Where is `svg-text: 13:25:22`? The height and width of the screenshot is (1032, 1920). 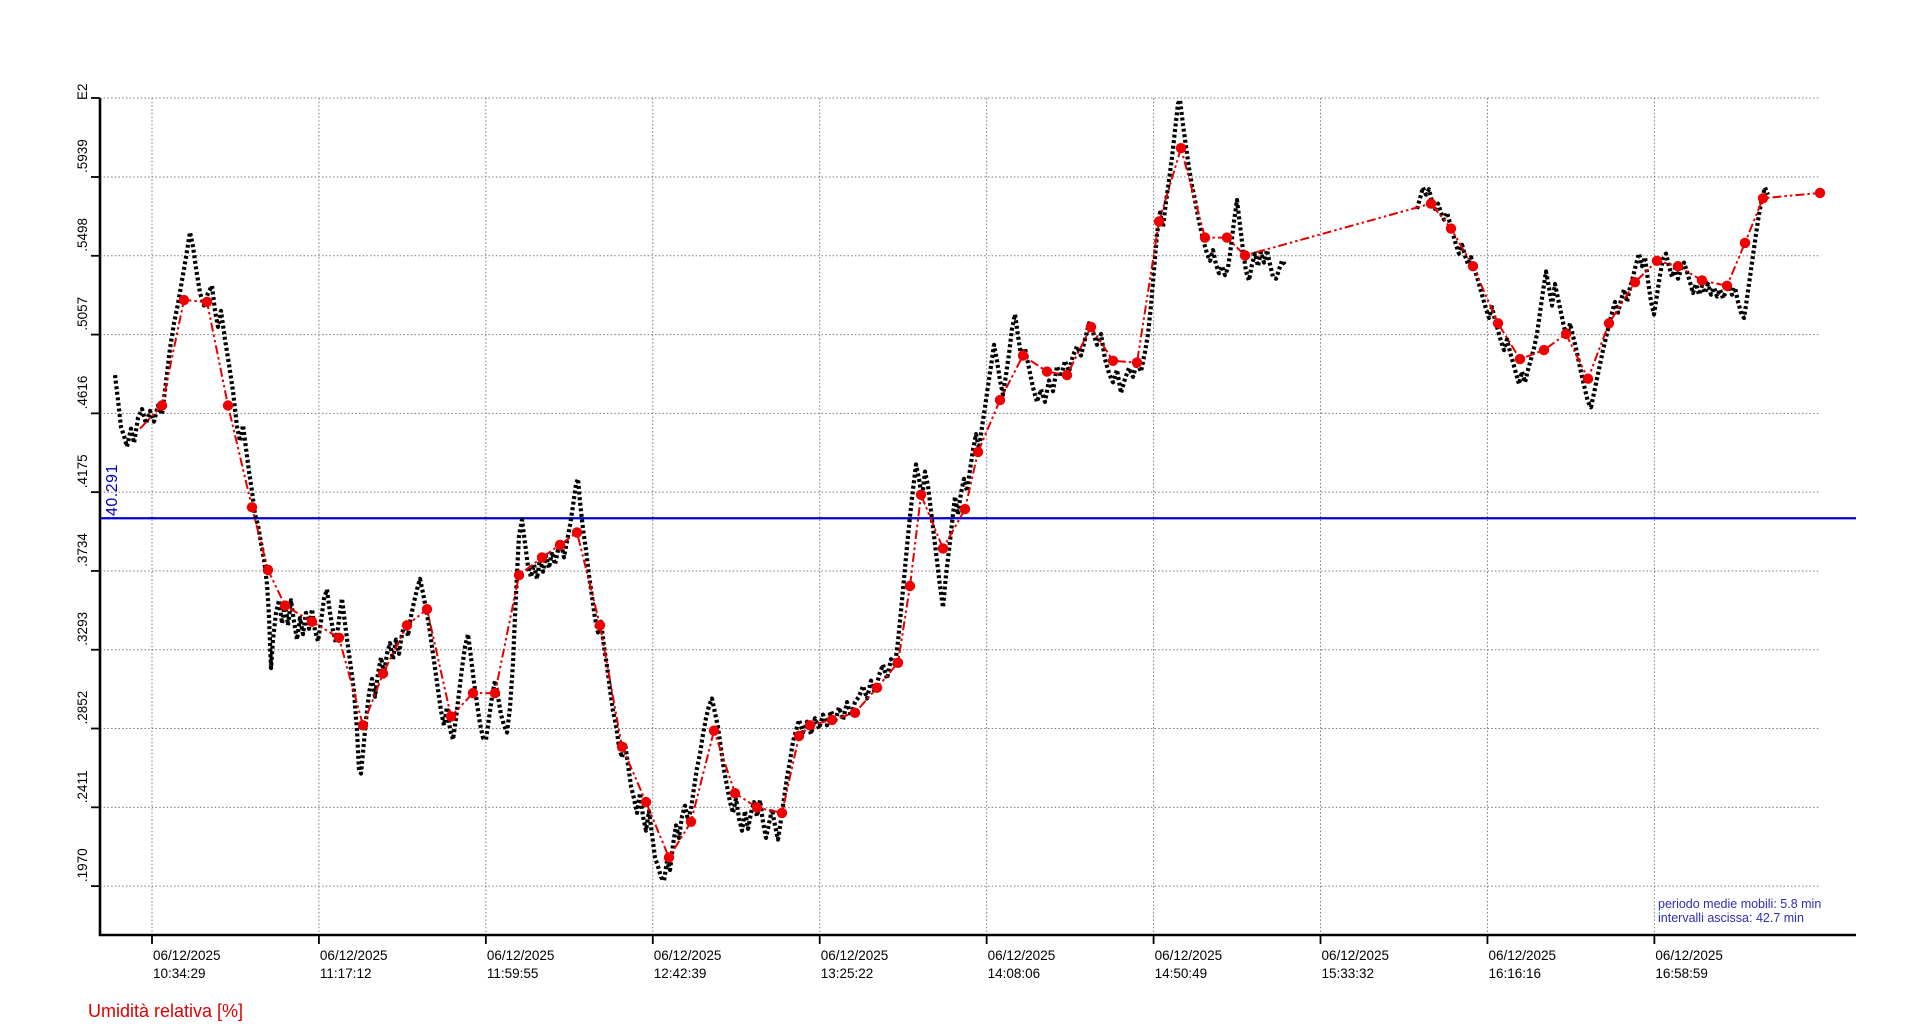
svg-text: 13:25:22 is located at coordinates (847, 973).